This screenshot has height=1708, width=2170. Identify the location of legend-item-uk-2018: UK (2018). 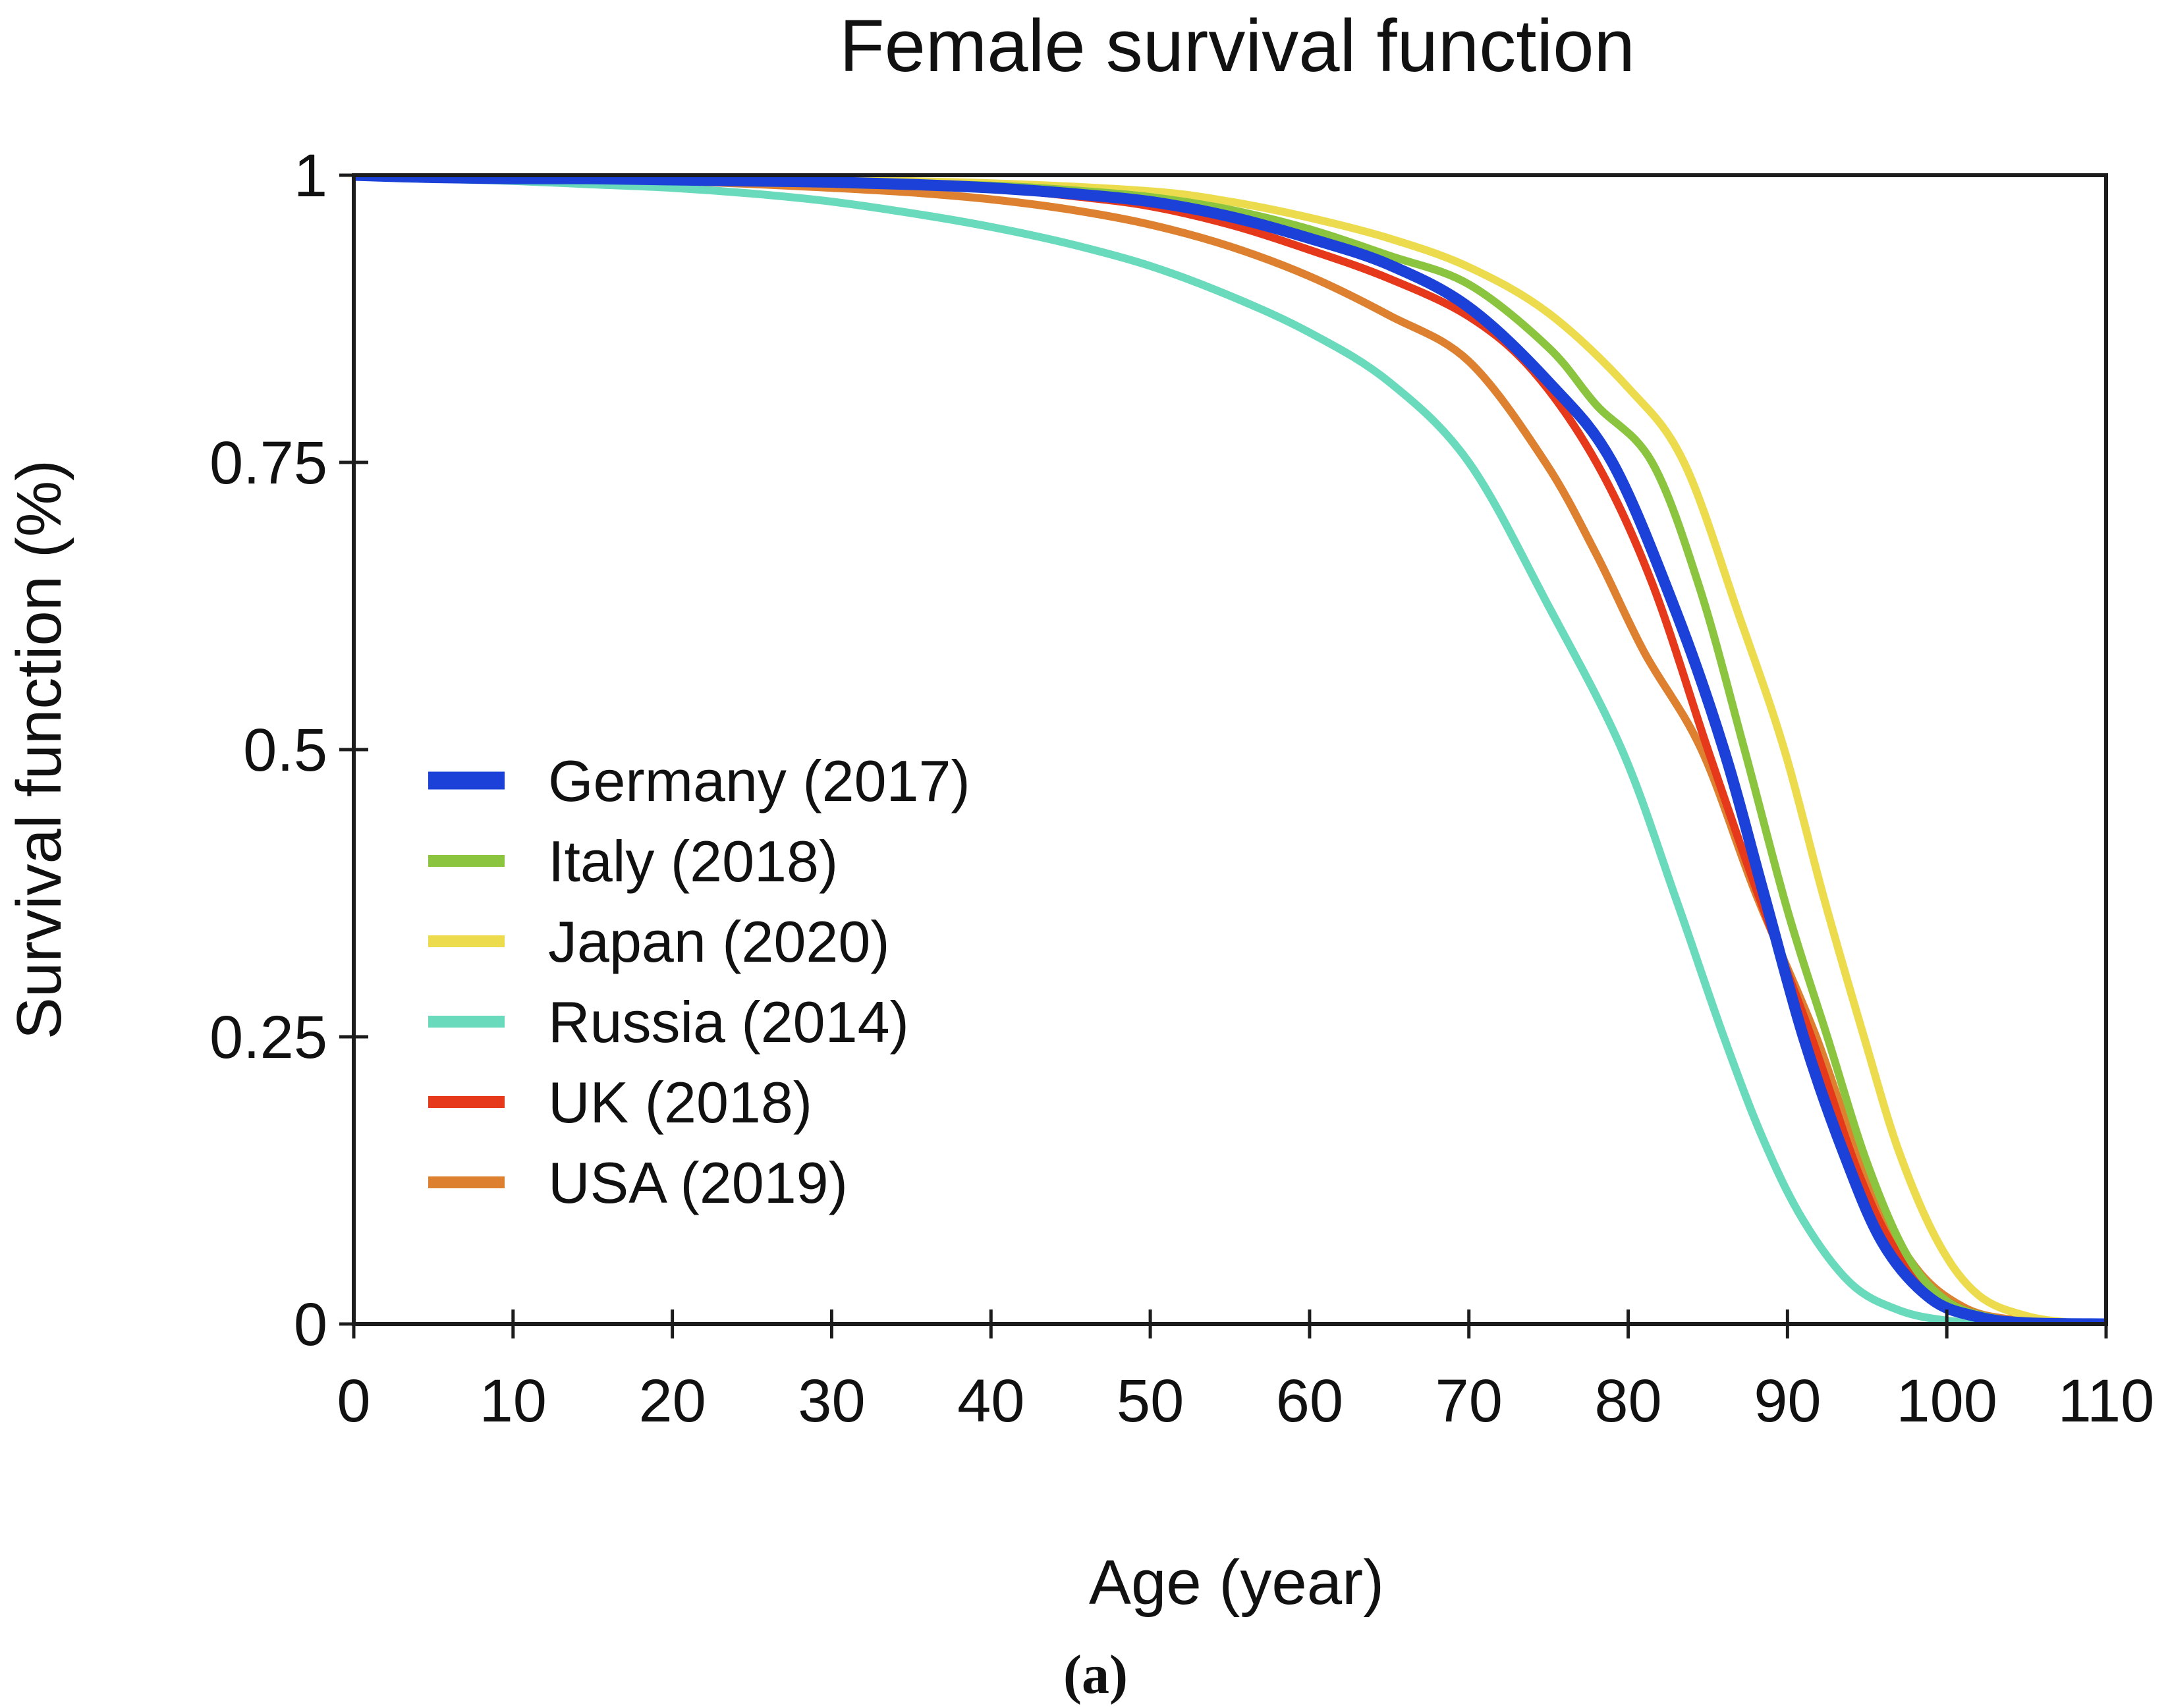
(620, 1102).